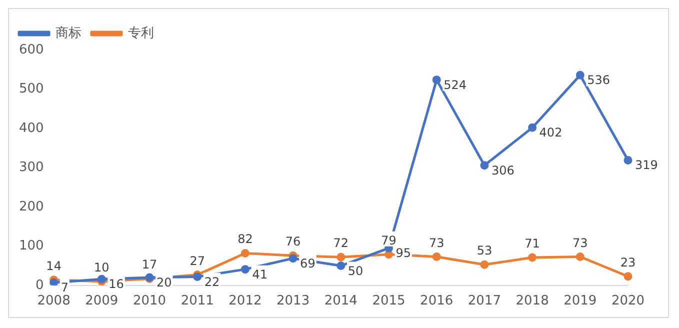 Image resolution: width=679 pixels, height=328 pixels. I want to click on y-tick-label: 500, so click(31, 89).